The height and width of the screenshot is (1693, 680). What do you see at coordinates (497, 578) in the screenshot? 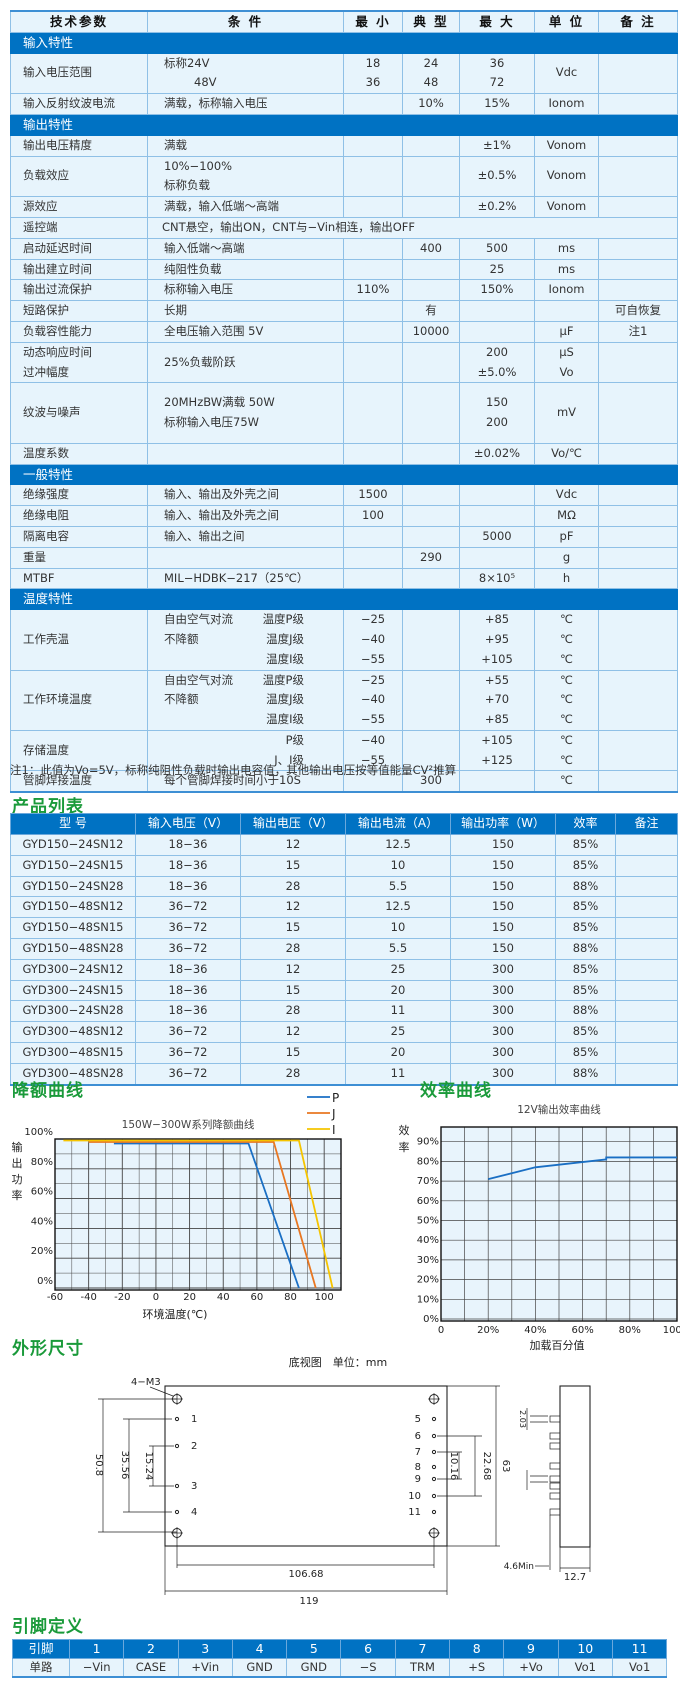
I see `cell-max: 8×10⁵` at bounding box center [497, 578].